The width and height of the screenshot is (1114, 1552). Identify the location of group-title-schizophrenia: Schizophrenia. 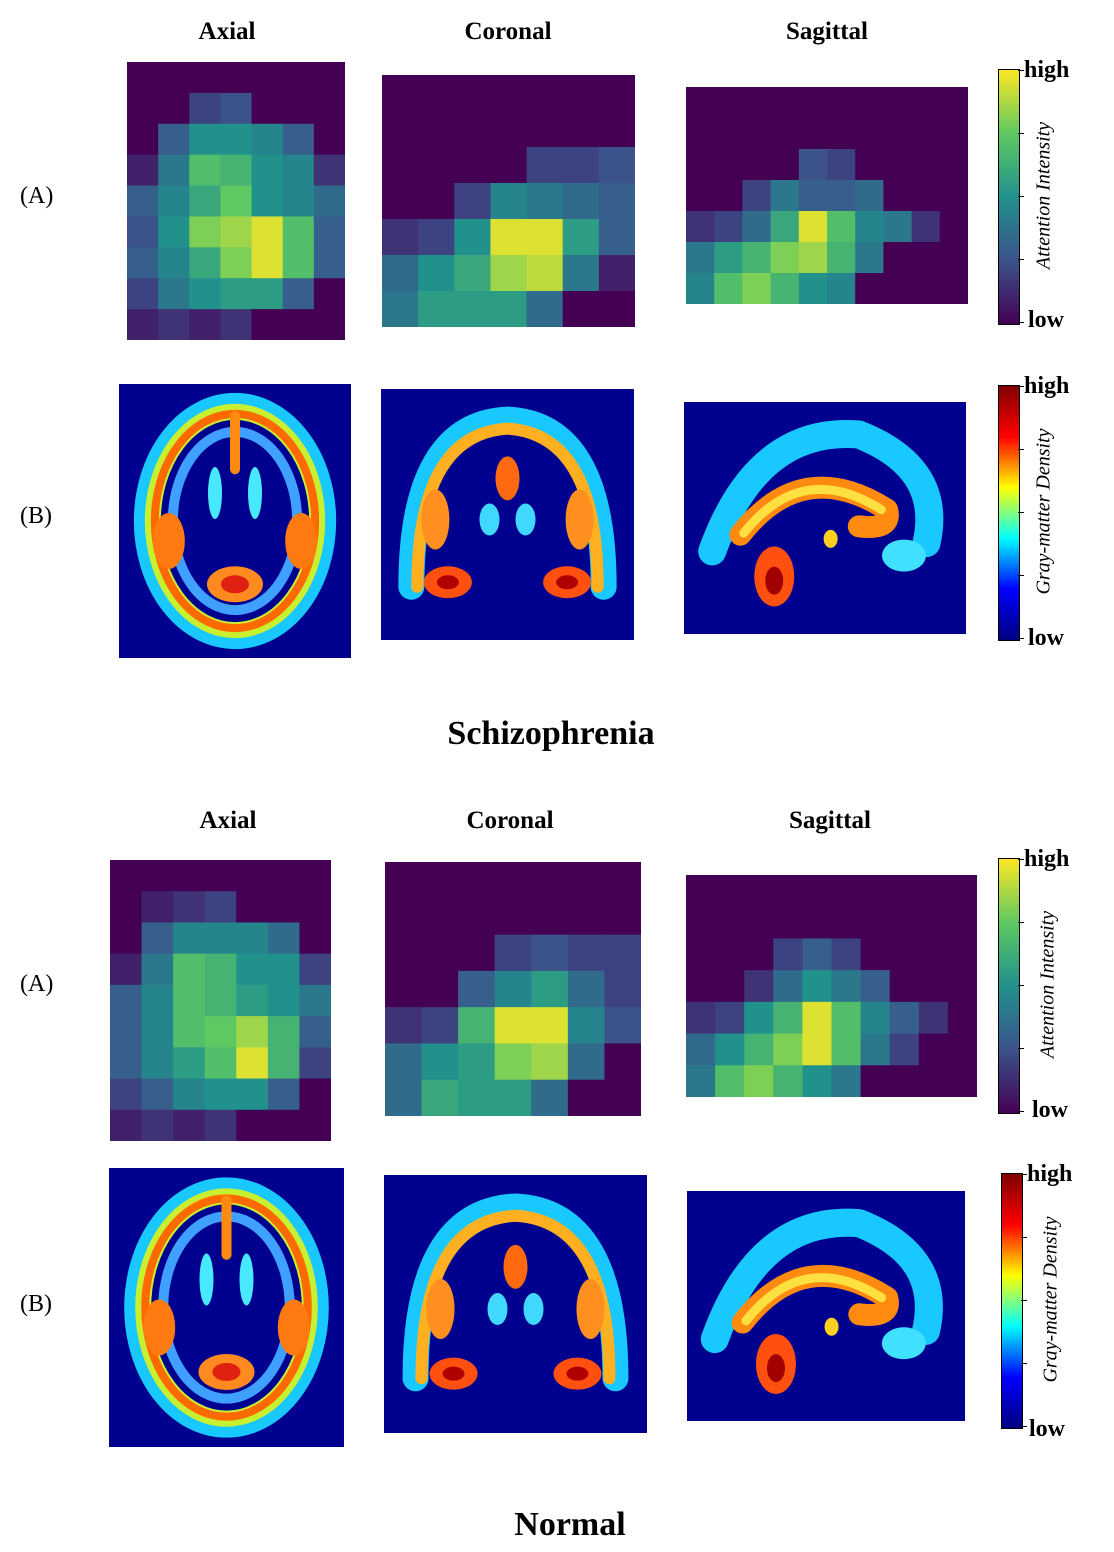
(551, 733).